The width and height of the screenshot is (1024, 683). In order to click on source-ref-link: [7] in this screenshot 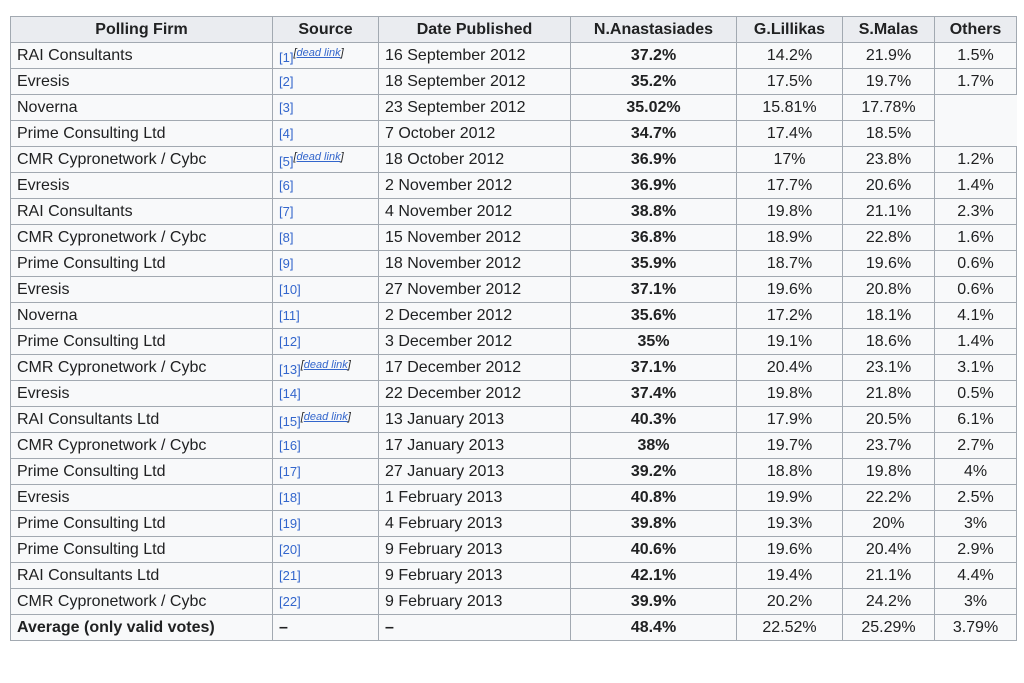, I will do `click(286, 211)`.